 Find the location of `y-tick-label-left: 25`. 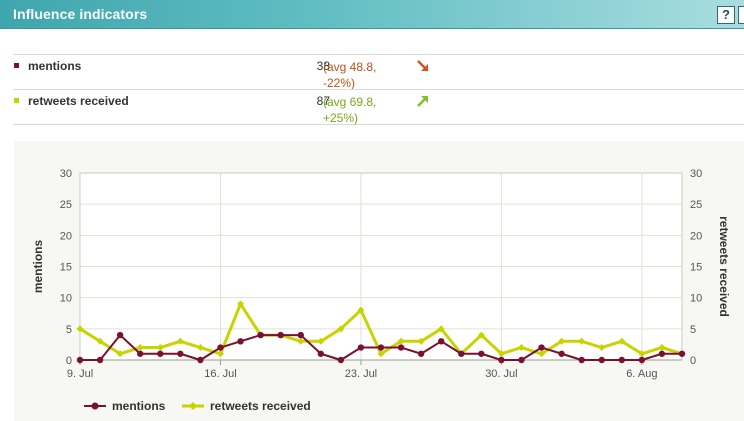

y-tick-label-left: 25 is located at coordinates (66, 205).